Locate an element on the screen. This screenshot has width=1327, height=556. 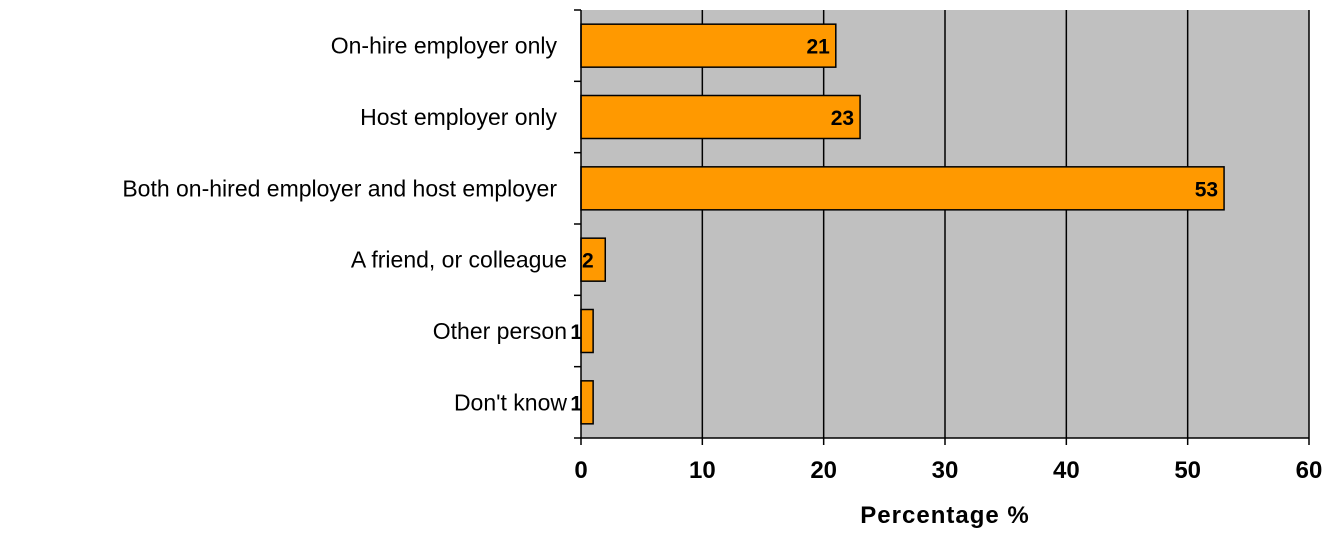
x-tick-label: 40 is located at coordinates (1066, 470).